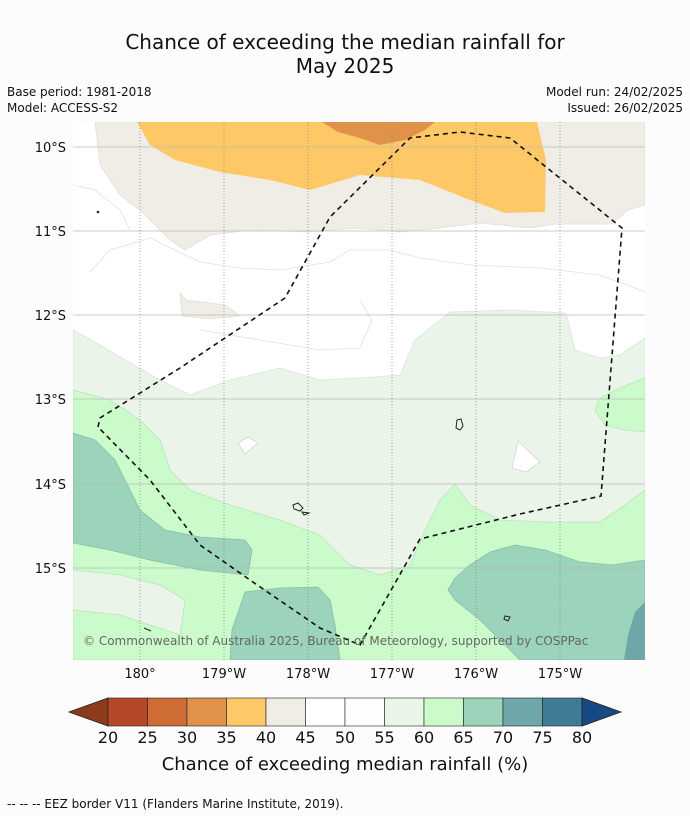  What do you see at coordinates (308, 674) in the screenshot?
I see `lon-label-178w: 178°W` at bounding box center [308, 674].